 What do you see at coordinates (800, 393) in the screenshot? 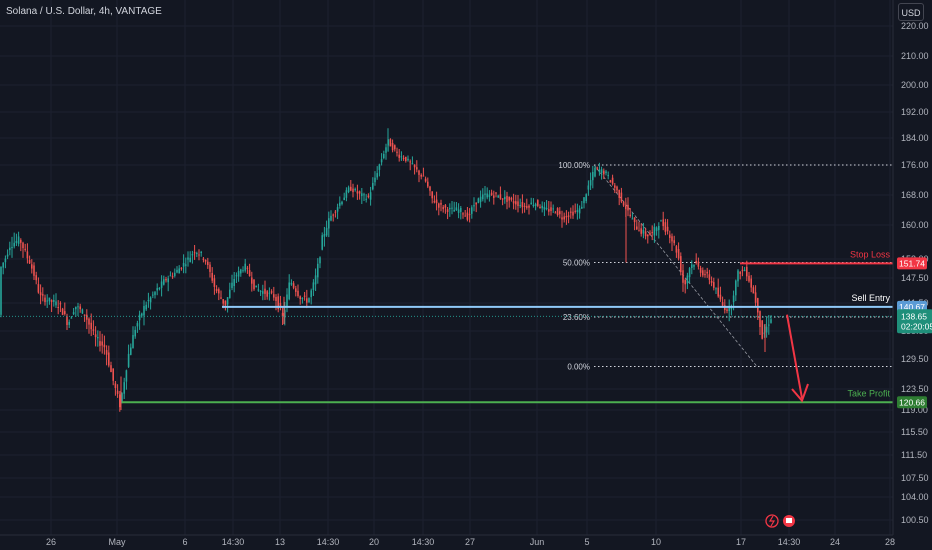
I see `projection-arrow-head` at bounding box center [800, 393].